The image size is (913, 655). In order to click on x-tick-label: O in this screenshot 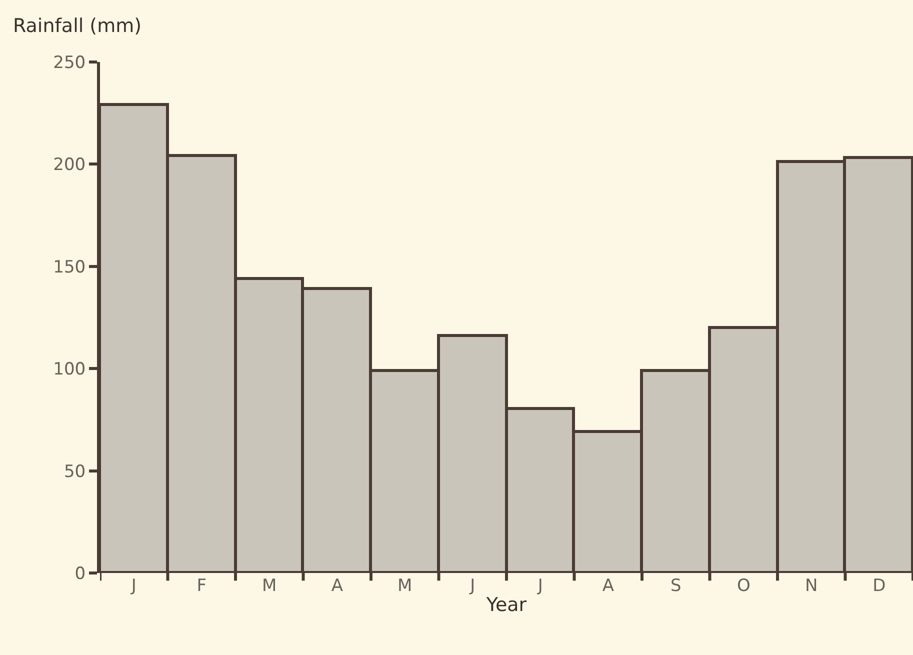, I will do `click(743, 586)`.